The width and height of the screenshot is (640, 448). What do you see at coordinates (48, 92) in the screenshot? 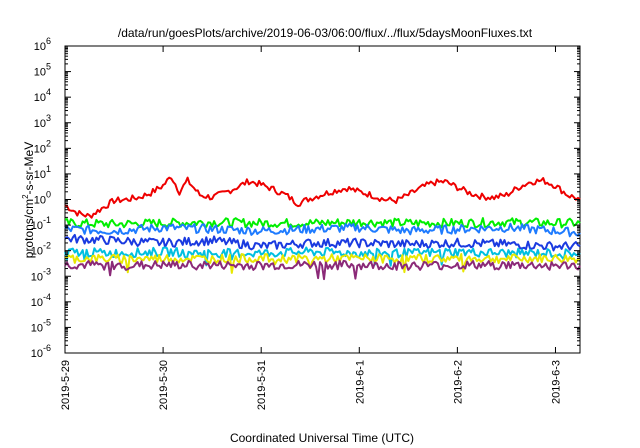
I see `y-tick-label-exp: 4` at bounding box center [48, 92].